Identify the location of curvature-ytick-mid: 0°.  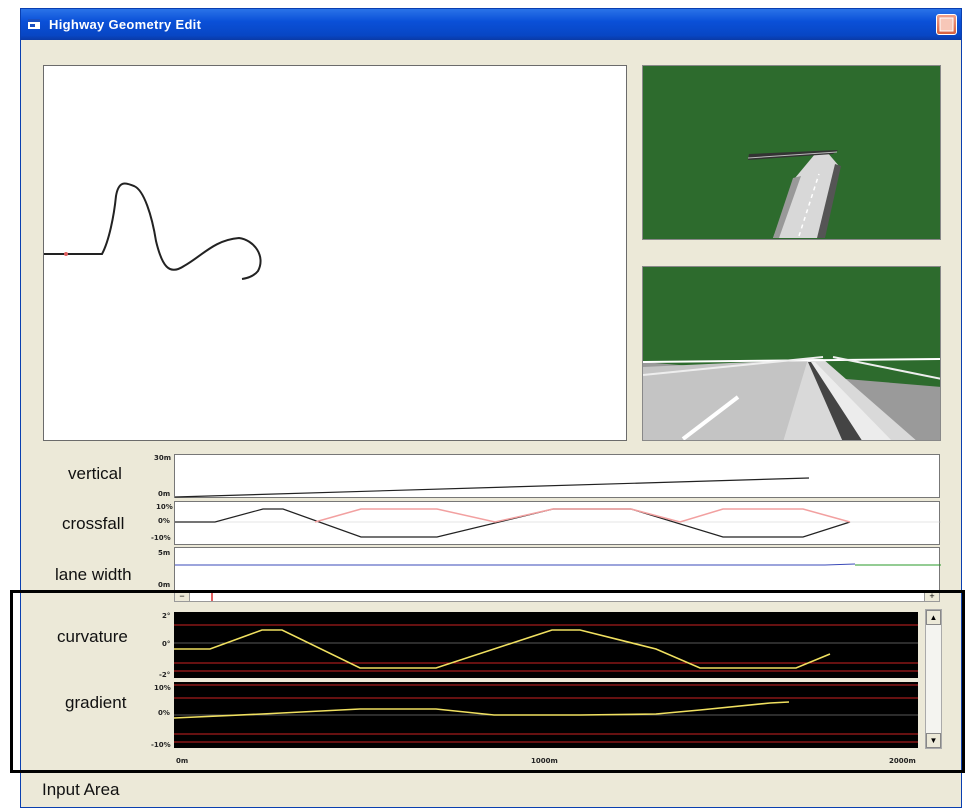
(166, 644).